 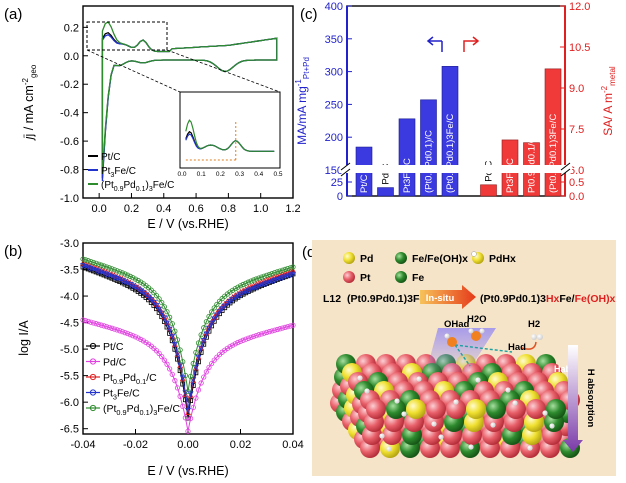 What do you see at coordinates (534, 324) in the screenshot?
I see `h2-label: H2` at bounding box center [534, 324].